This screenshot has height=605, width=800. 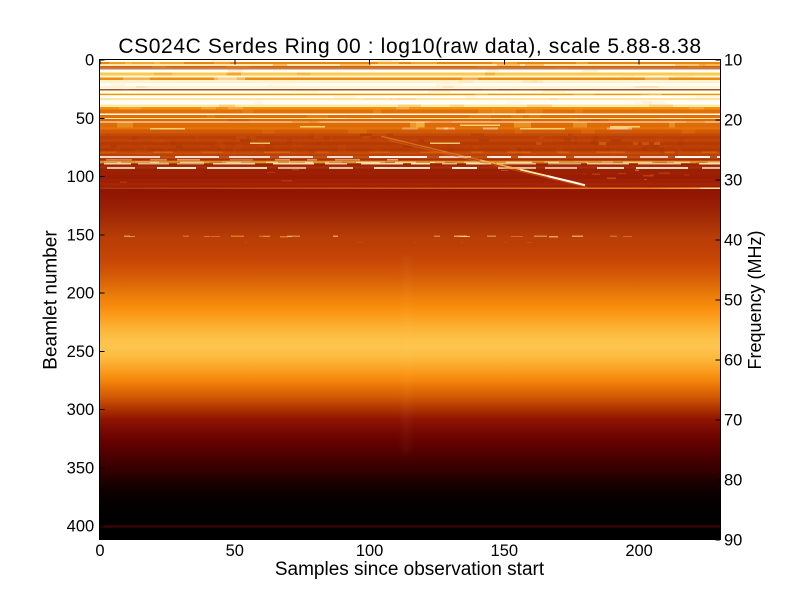 I want to click on svg-text: 250, so click(x=81, y=352).